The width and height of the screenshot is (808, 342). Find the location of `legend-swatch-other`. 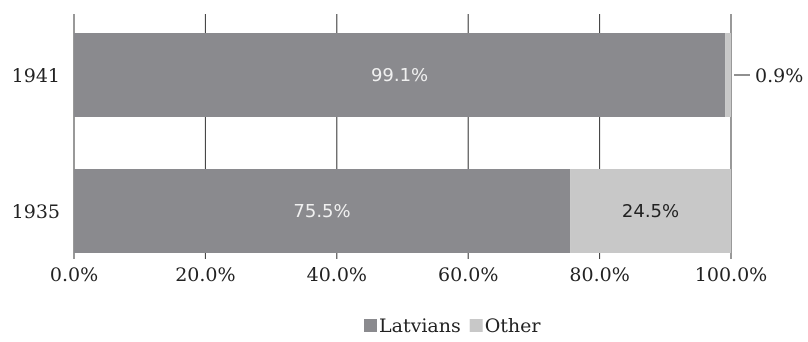

legend-swatch-other is located at coordinates (476, 325).